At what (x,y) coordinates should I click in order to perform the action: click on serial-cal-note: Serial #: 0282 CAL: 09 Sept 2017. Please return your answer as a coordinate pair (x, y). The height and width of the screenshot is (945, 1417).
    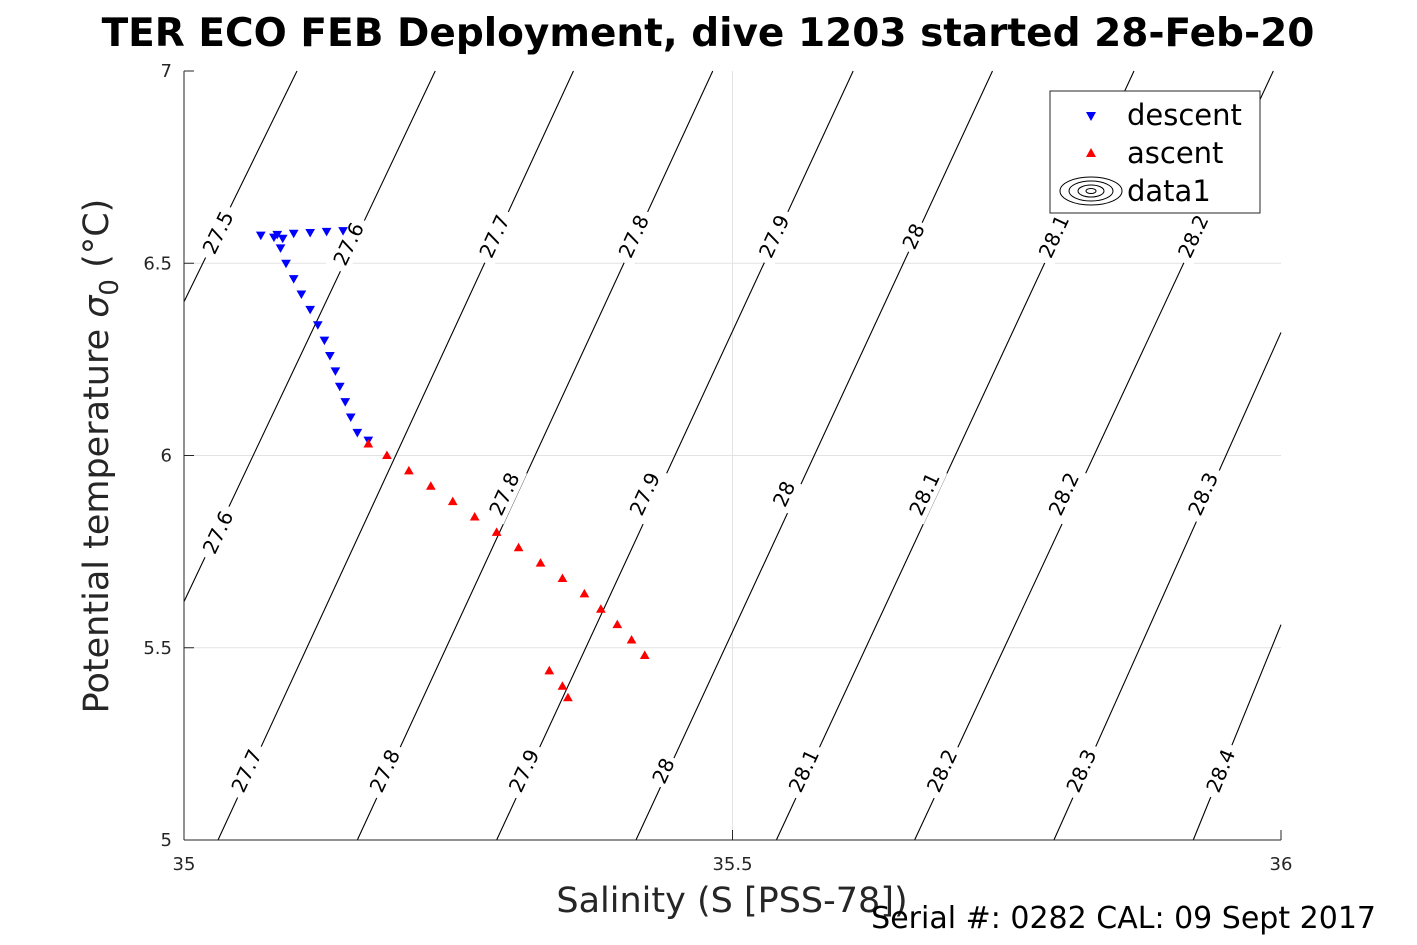
    Looking at the image, I should click on (1123, 918).